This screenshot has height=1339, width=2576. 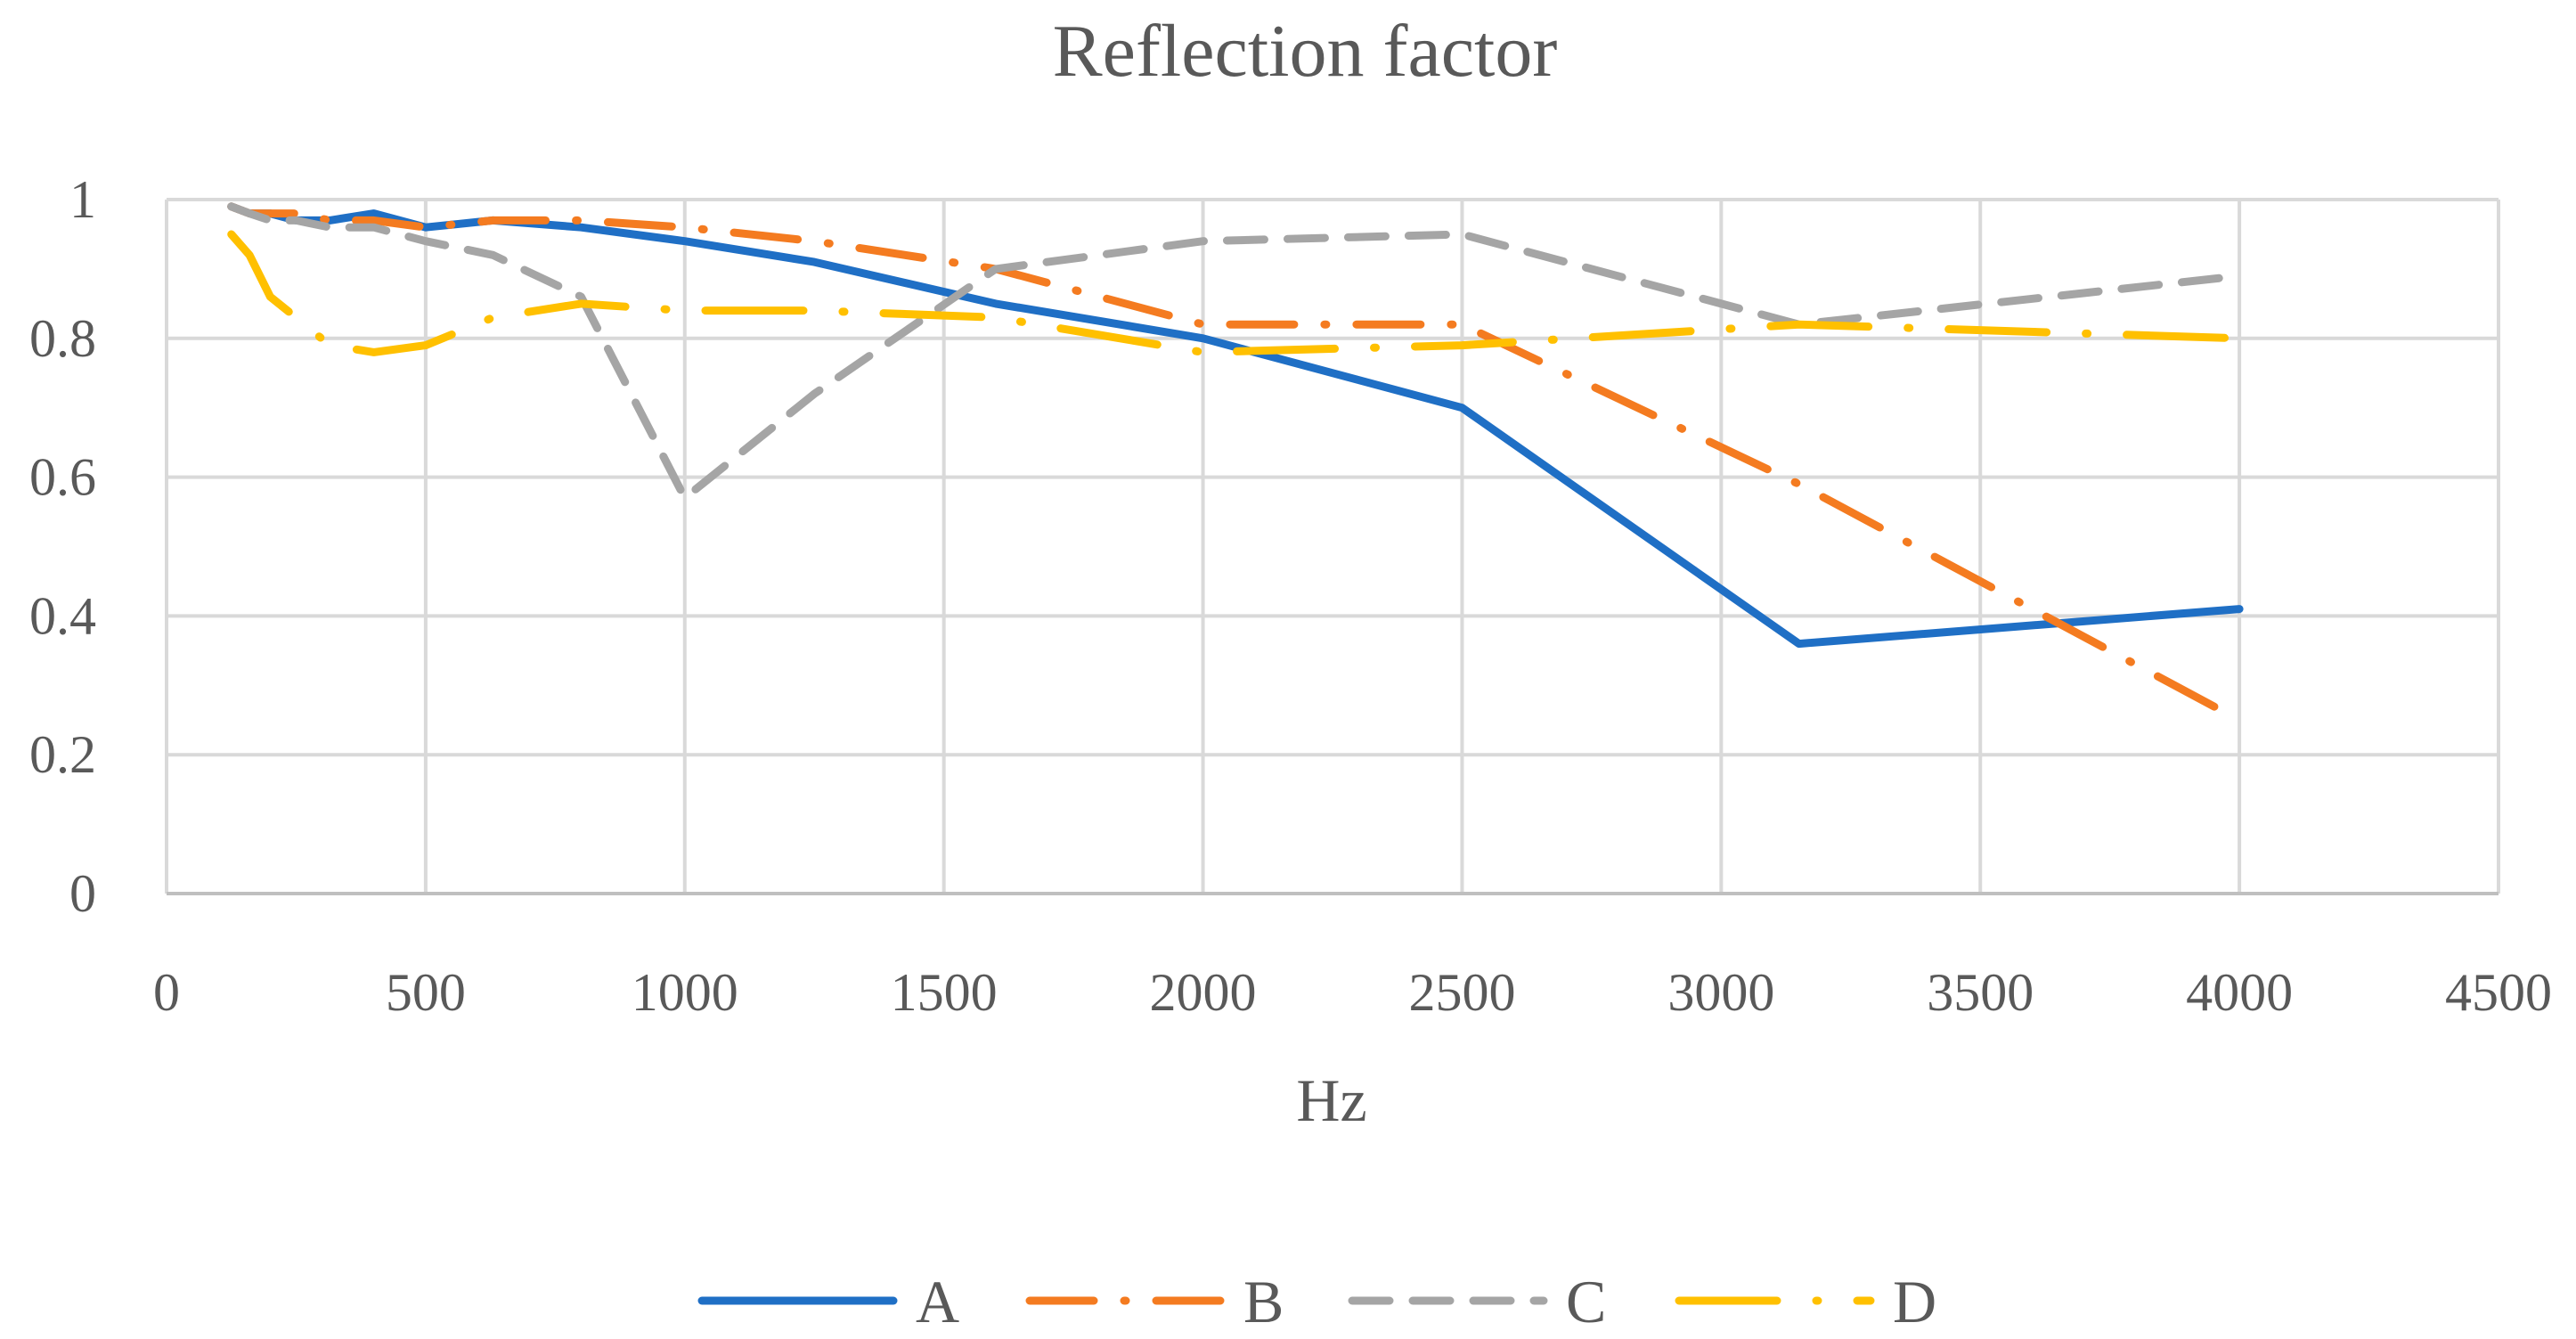 What do you see at coordinates (63, 547) in the screenshot?
I see `y-tick-labels: 0 0.2 0.4 0.6 0.8 1` at bounding box center [63, 547].